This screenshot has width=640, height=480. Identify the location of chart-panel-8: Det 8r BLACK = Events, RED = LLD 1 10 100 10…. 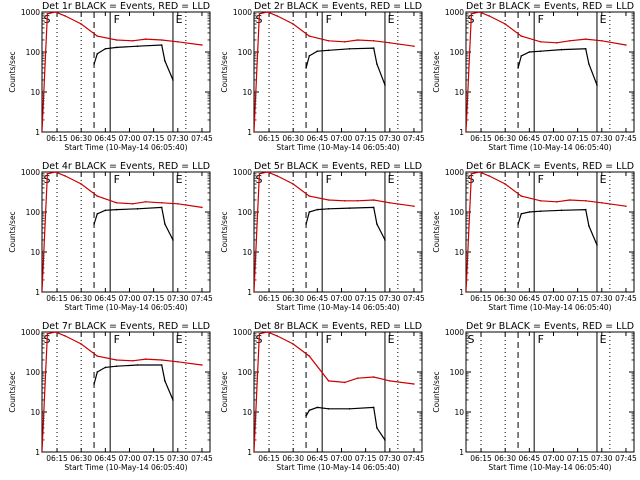
(322, 396).